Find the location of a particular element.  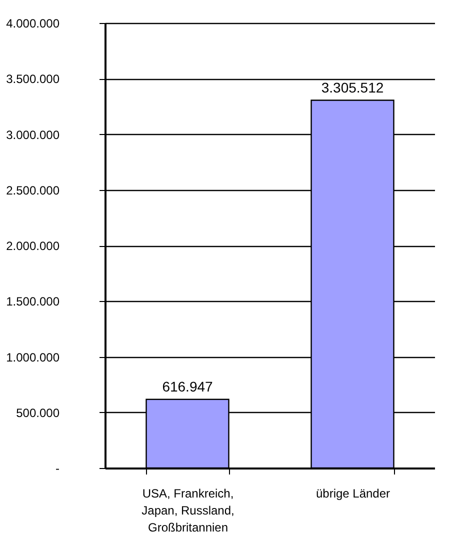

data-label: 3.305.512 is located at coordinates (352, 87).